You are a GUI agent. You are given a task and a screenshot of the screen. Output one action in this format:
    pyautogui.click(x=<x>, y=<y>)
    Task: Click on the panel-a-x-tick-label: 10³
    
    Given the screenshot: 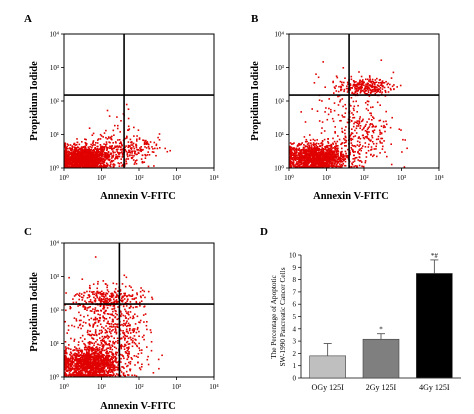 What is the action you would take?
    pyautogui.click(x=176, y=178)
    